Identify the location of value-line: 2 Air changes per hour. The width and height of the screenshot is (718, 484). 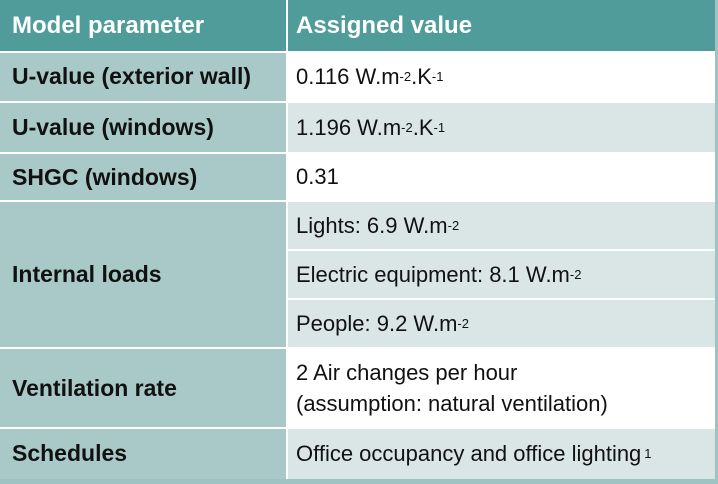
(407, 372).